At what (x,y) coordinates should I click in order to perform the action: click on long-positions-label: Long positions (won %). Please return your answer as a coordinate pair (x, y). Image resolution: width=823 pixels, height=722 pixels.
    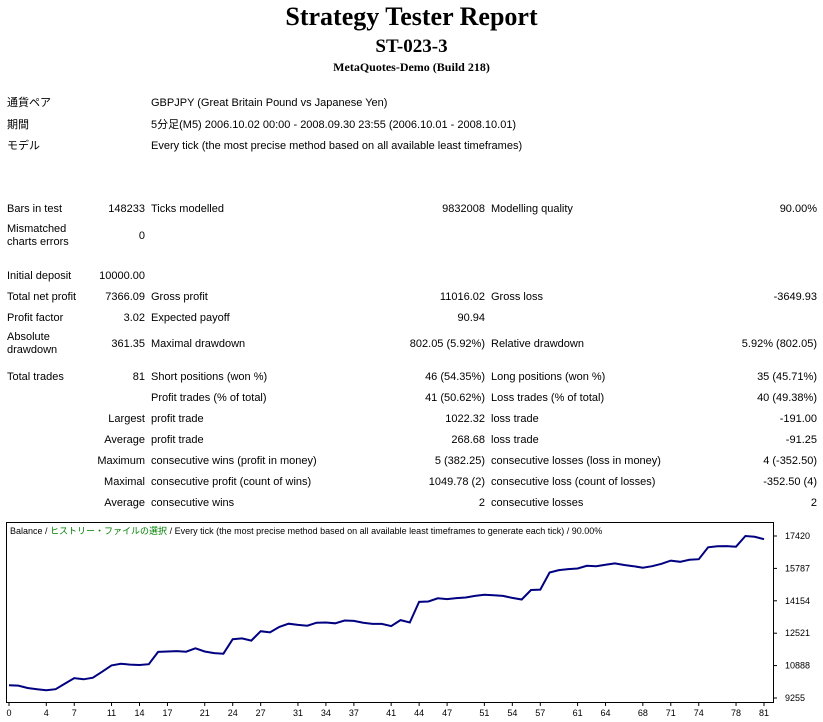
    Looking at the image, I should click on (548, 376).